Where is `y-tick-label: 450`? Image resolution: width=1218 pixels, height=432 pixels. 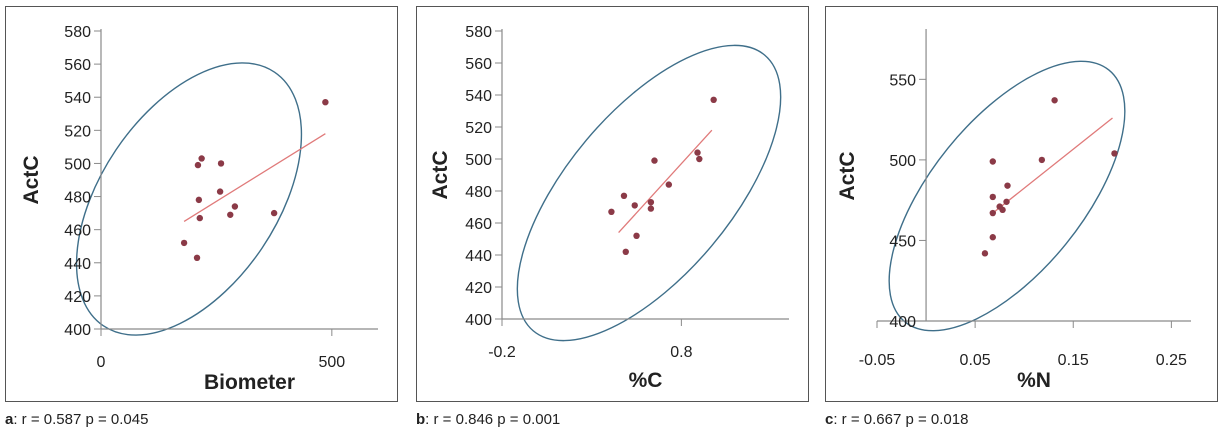 y-tick-label: 450 is located at coordinates (902, 241).